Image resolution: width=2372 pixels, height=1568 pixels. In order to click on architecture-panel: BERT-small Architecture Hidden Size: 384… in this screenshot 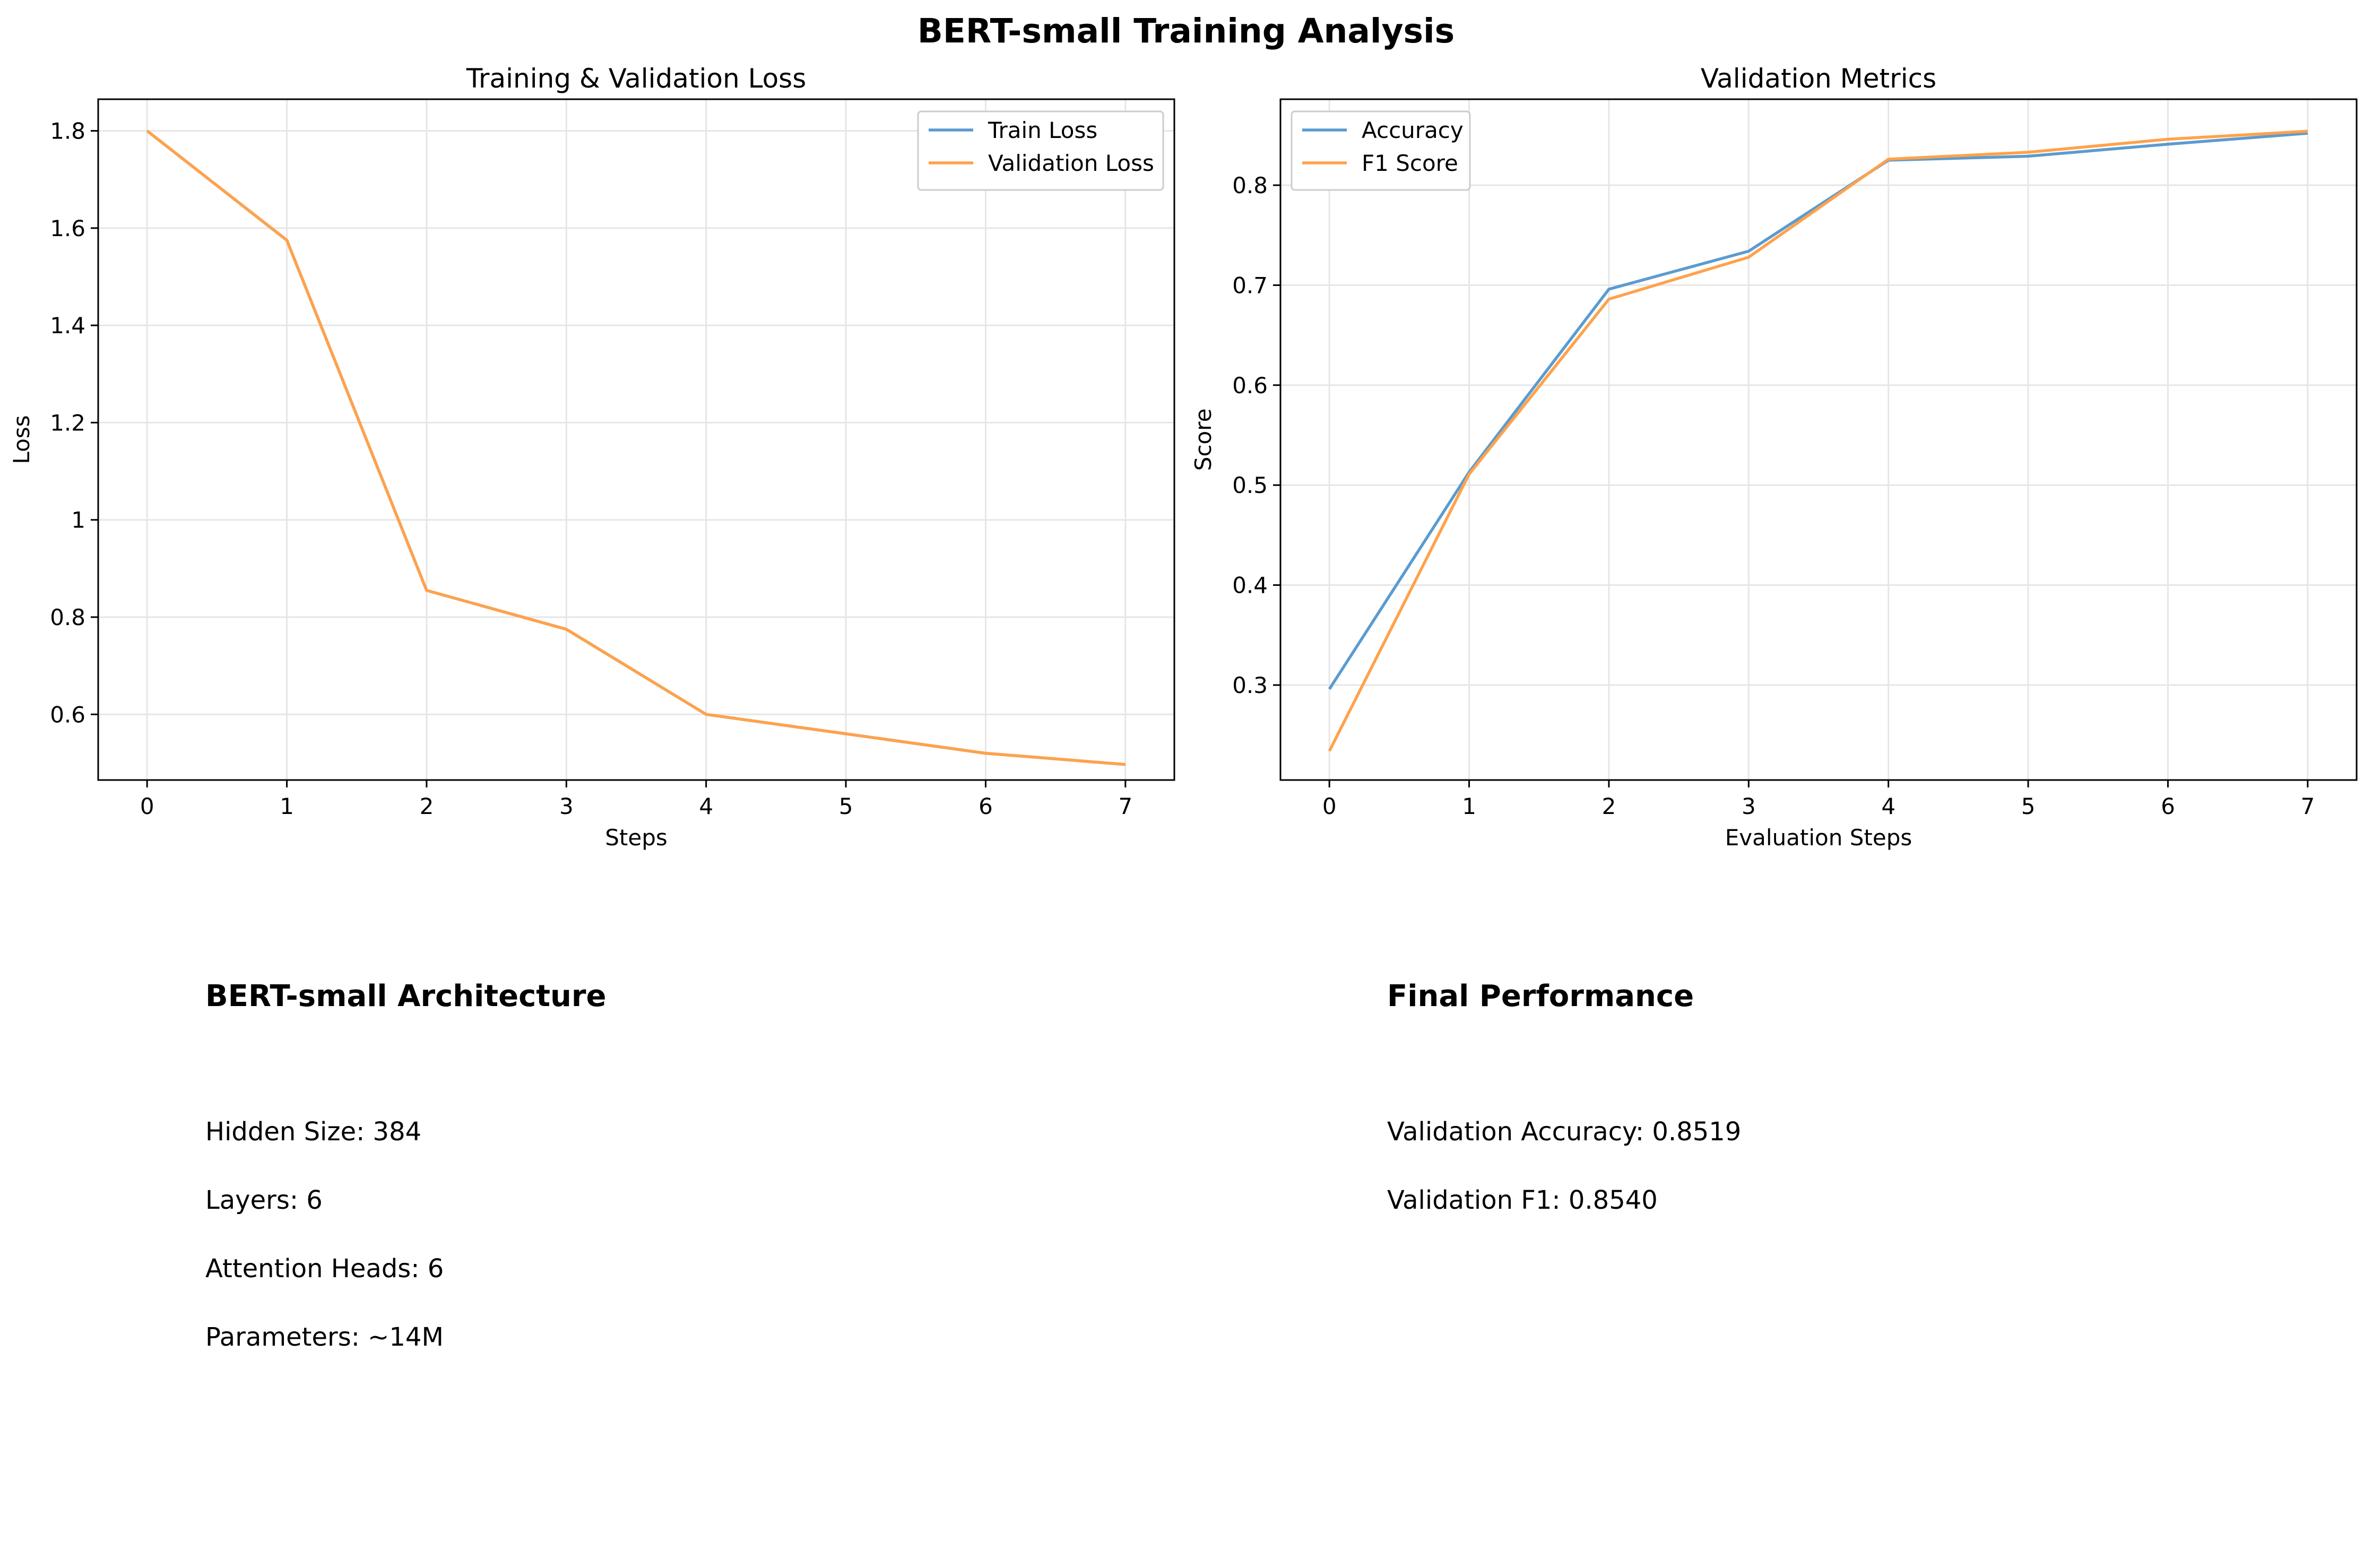, I will do `click(406, 1165)`.